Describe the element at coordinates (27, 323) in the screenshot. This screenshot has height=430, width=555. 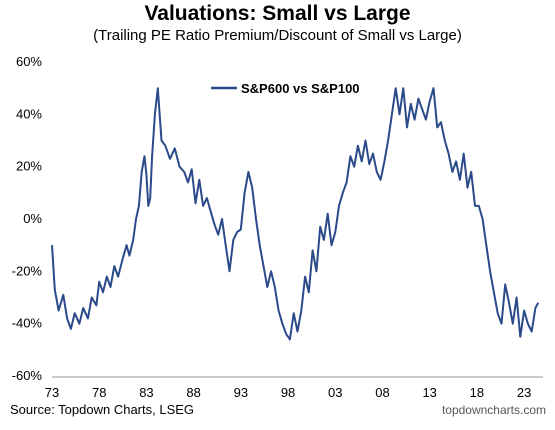
I see `y-tick-label: -40%` at that location.